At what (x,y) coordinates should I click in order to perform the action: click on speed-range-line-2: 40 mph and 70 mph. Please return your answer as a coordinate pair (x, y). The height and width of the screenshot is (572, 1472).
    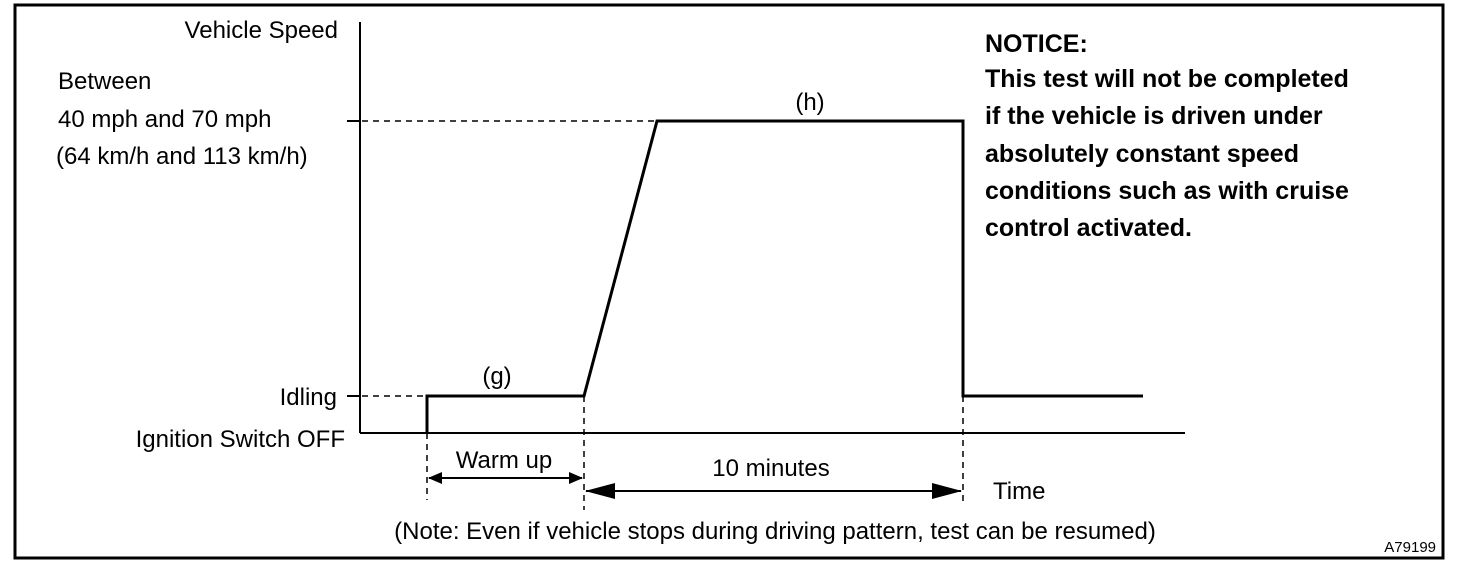
    Looking at the image, I should click on (164, 119).